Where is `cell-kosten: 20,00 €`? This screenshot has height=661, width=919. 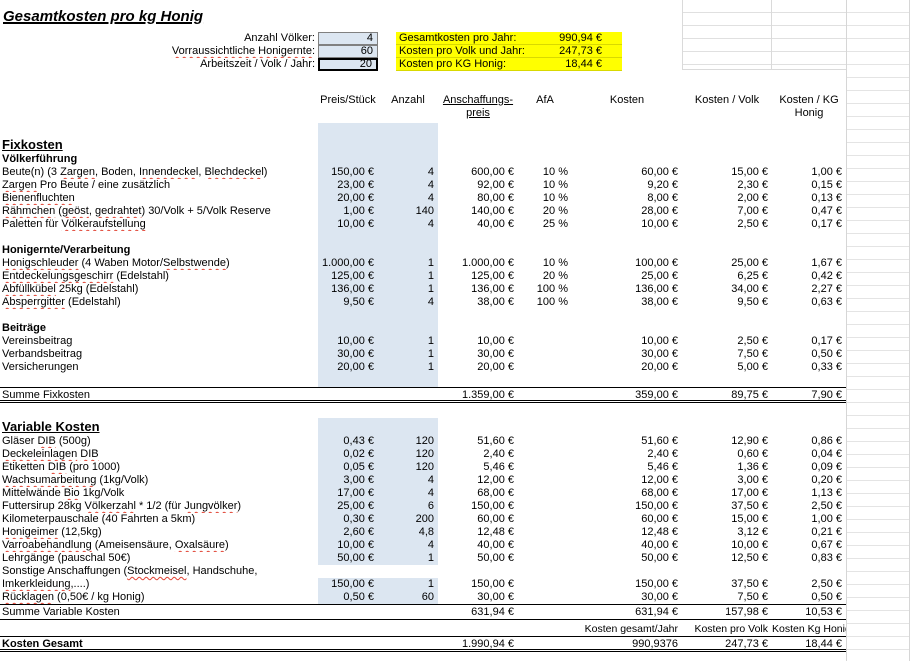
cell-kosten: 20,00 € is located at coordinates (659, 367).